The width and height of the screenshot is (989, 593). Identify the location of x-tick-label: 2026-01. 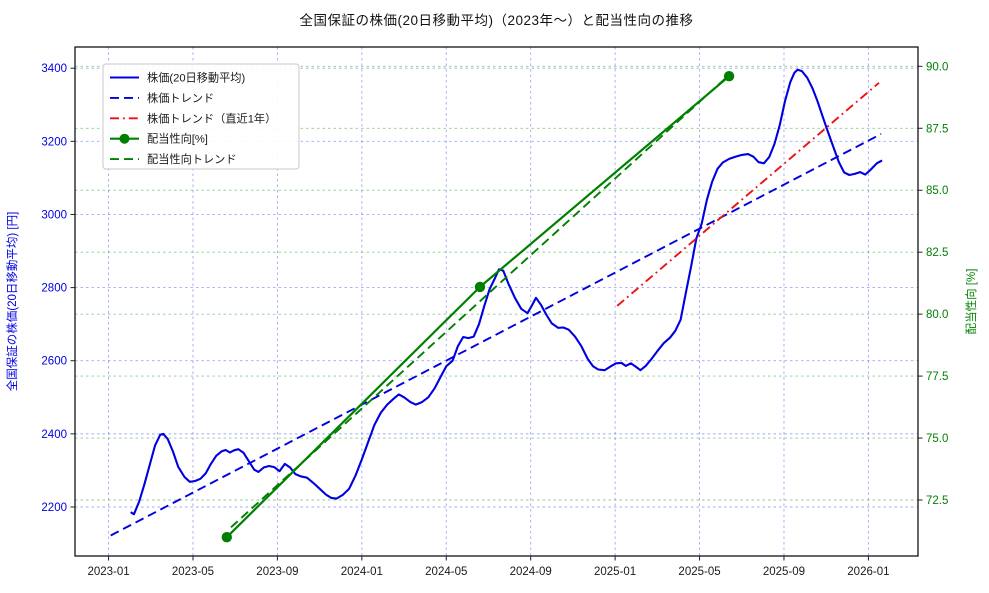
(868, 572).